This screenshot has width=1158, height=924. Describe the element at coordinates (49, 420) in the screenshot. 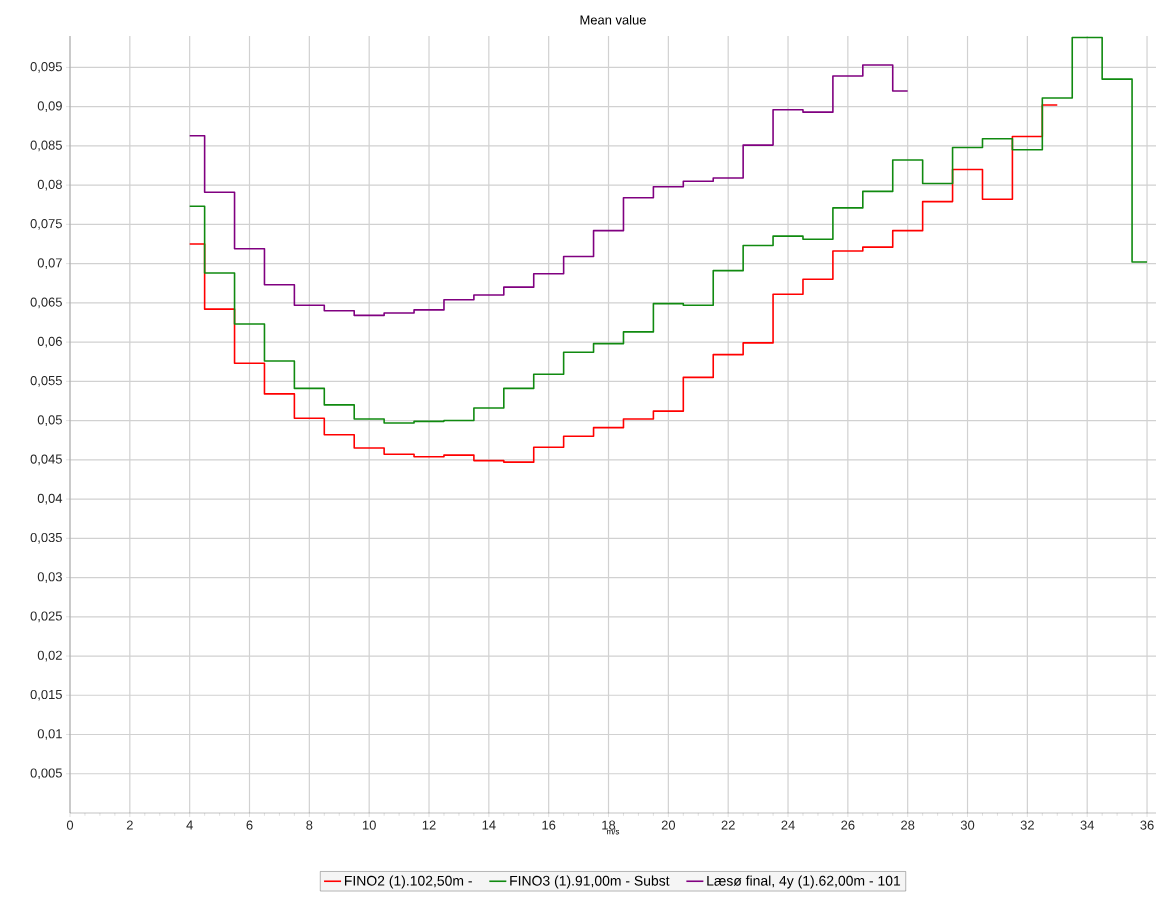

I see `y-tick-label: 0,05` at that location.